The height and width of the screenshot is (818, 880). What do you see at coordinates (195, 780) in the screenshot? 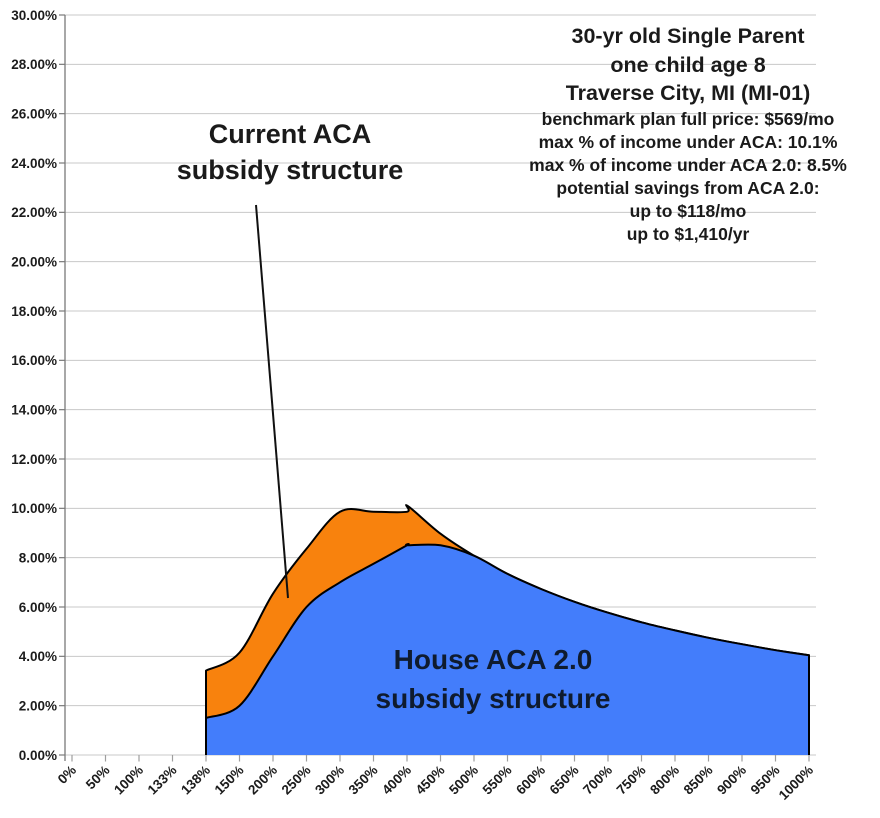
I see `x-axis-label: 138%` at bounding box center [195, 780].